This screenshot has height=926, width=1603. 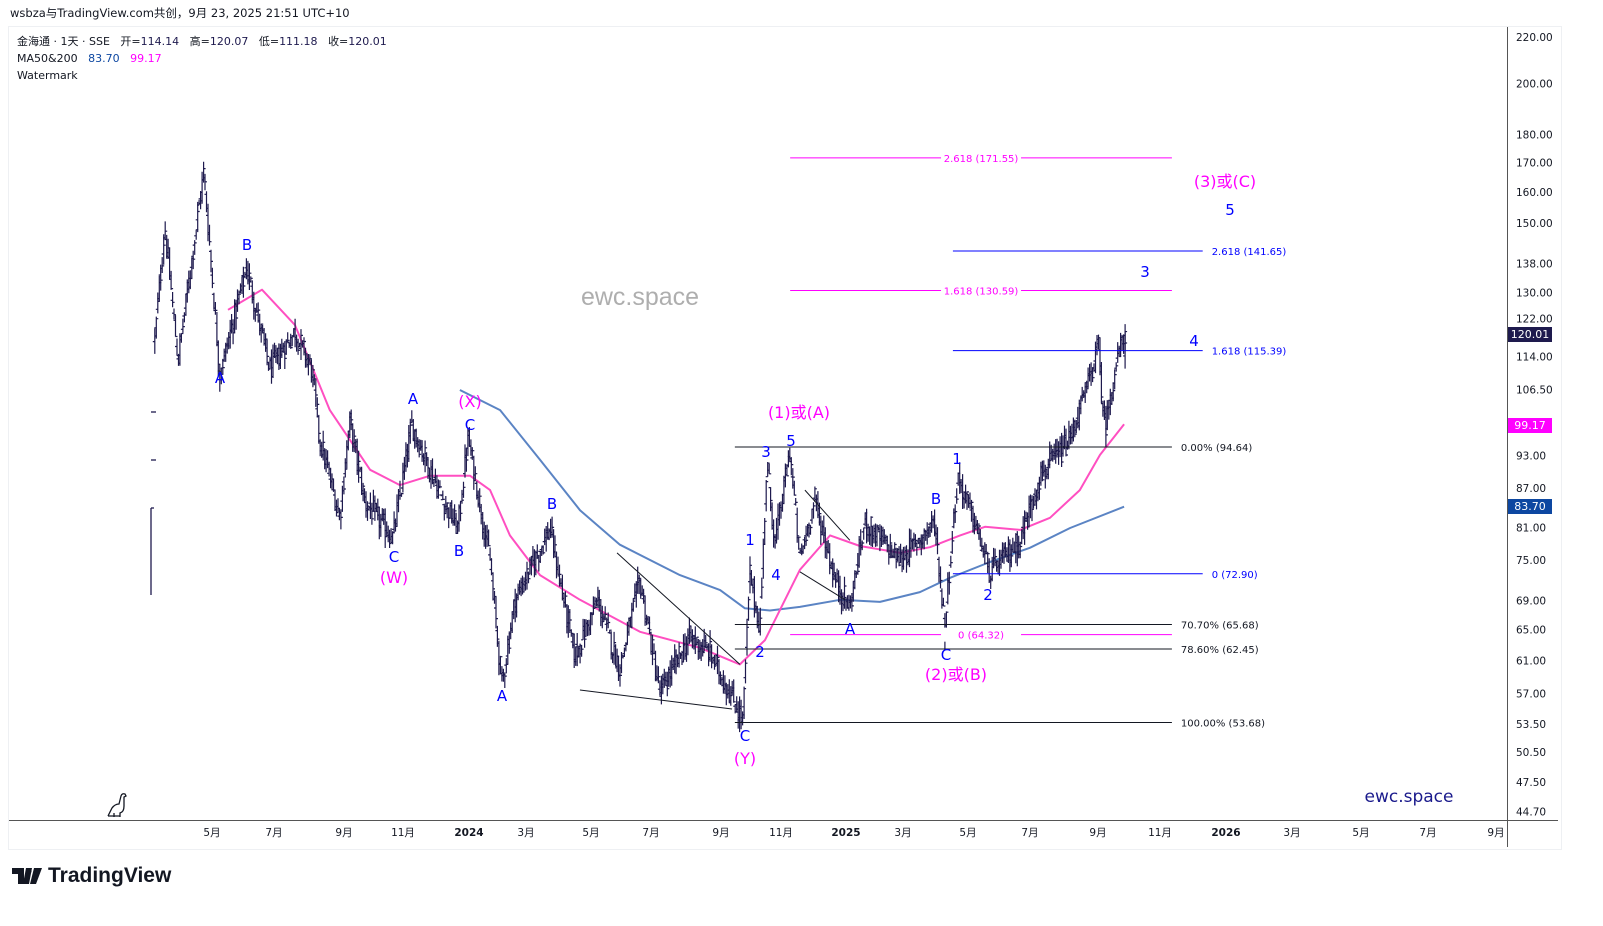 What do you see at coordinates (1534, 391) in the screenshot?
I see `price-tick-label: 106.50` at bounding box center [1534, 391].